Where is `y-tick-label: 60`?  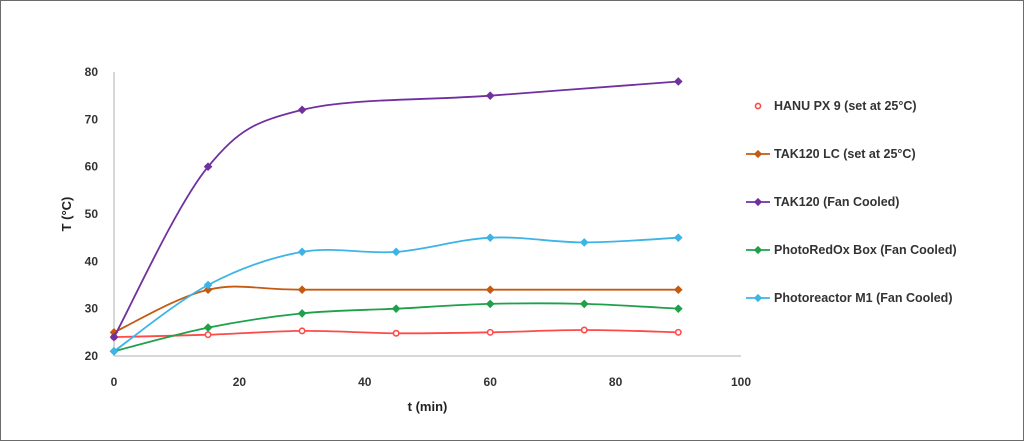 y-tick-label: 60 is located at coordinates (92, 167).